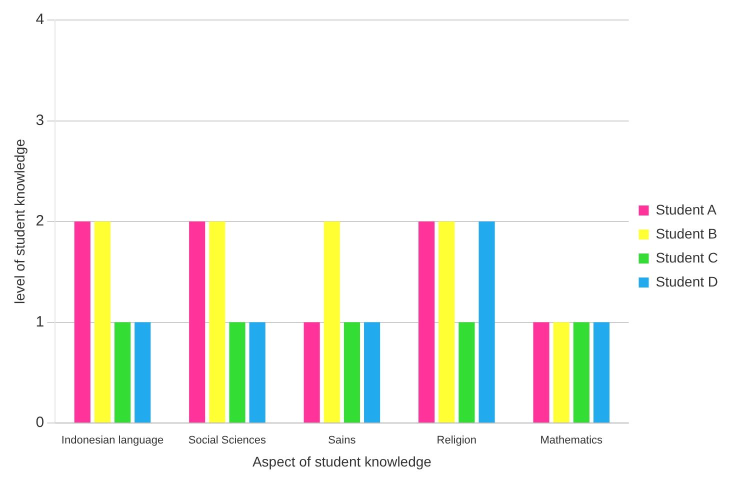 The width and height of the screenshot is (756, 483). I want to click on x-axis-title: Aspect of student knowledge, so click(342, 461).